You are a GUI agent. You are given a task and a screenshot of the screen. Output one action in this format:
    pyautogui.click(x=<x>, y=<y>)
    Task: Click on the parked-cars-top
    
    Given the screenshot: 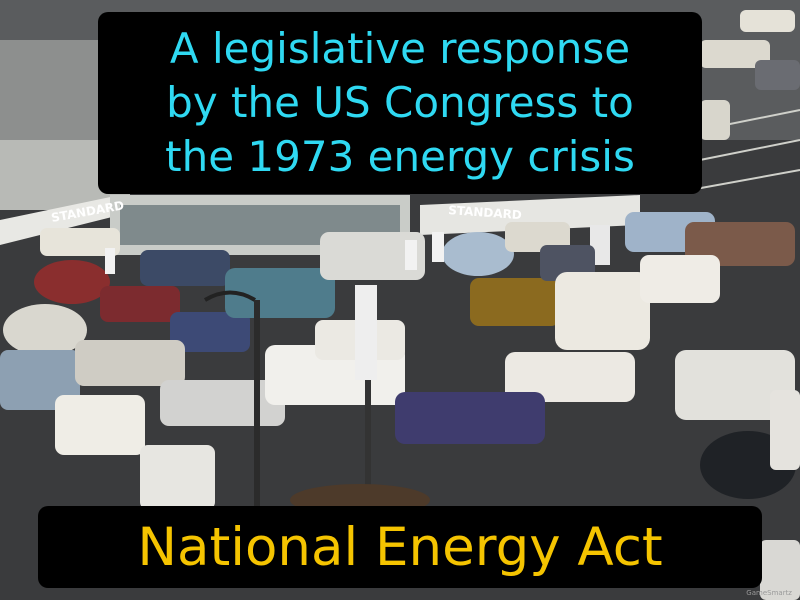 What is the action you would take?
    pyautogui.click(x=750, y=75)
    